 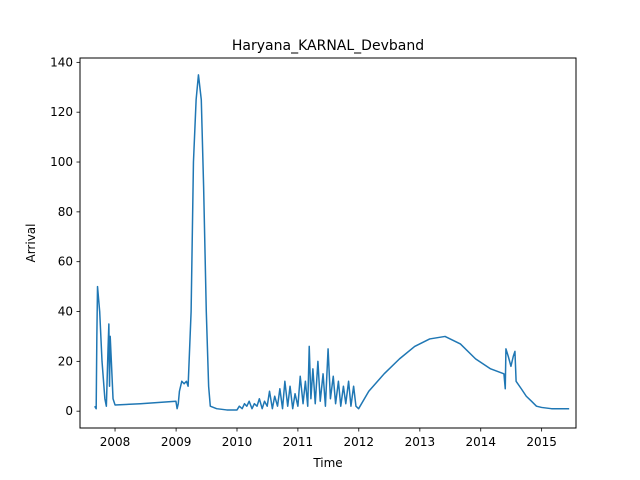 What do you see at coordinates (69, 411) in the screenshot?
I see `y-tick-label: 0` at bounding box center [69, 411].